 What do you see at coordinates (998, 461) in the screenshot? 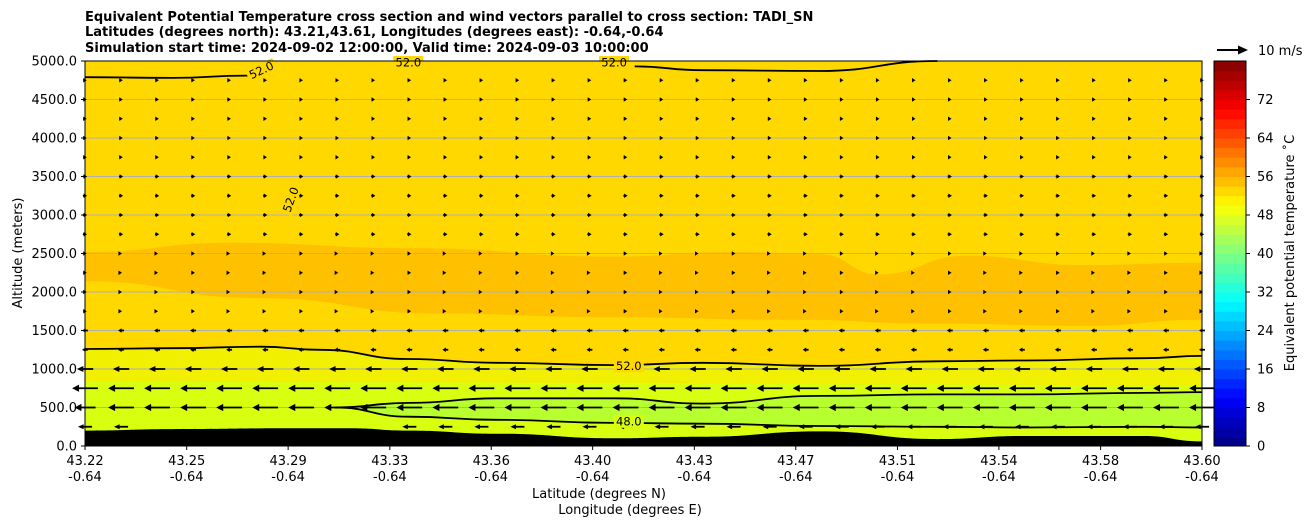
I see `x-tick-lat-9: 43.54` at bounding box center [998, 461].